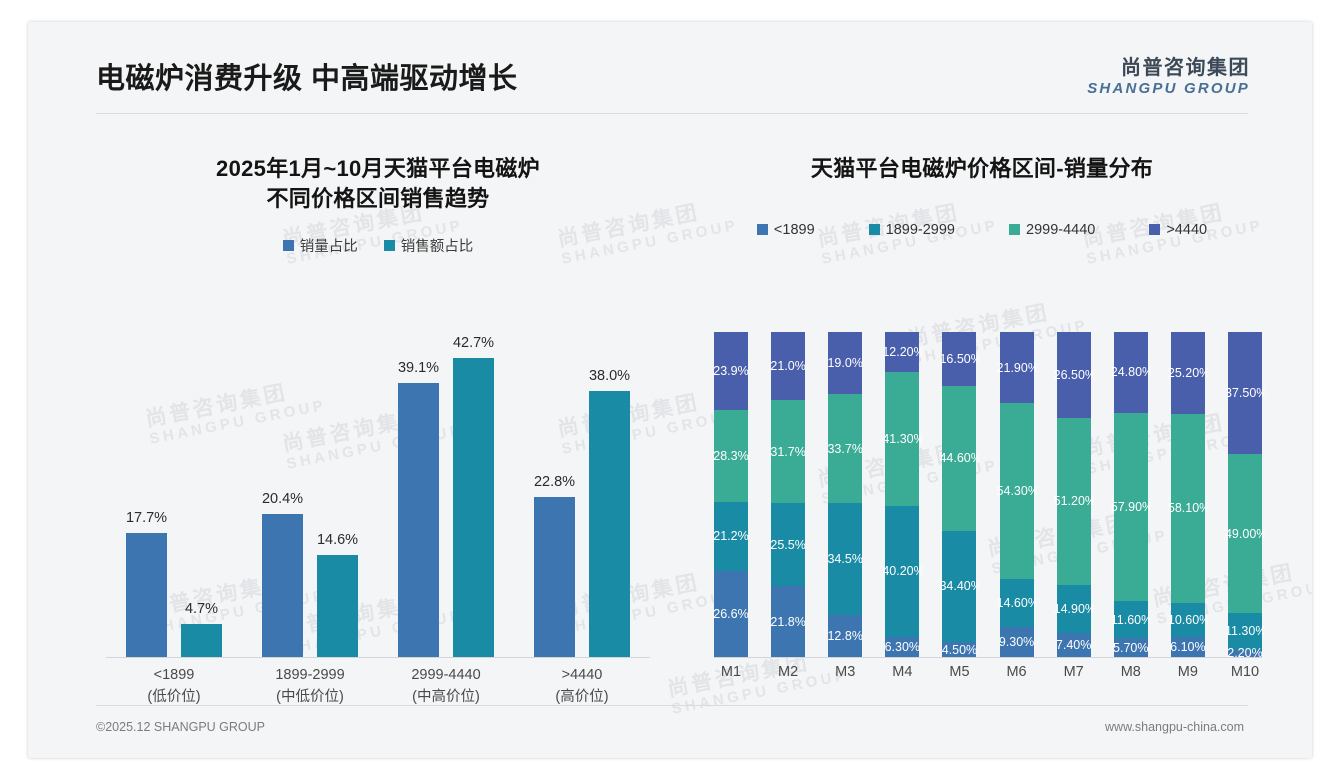 The height and width of the screenshot is (780, 1340). What do you see at coordinates (1188, 508) in the screenshot?
I see `stacked-segment-M9-2: 58.10%` at bounding box center [1188, 508].